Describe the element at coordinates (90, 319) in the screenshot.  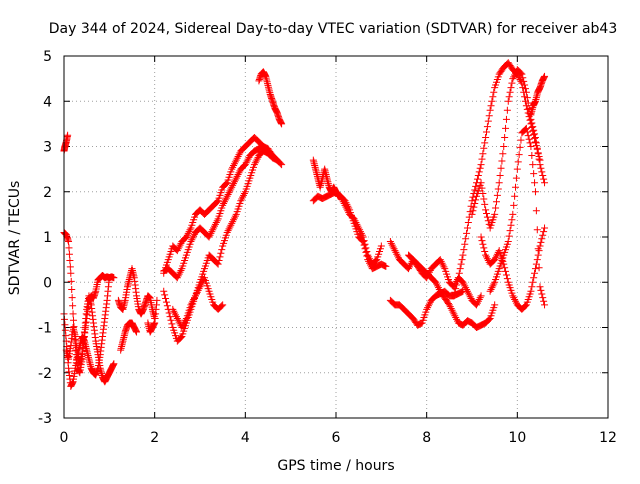
I see `series-early-d` at that location.